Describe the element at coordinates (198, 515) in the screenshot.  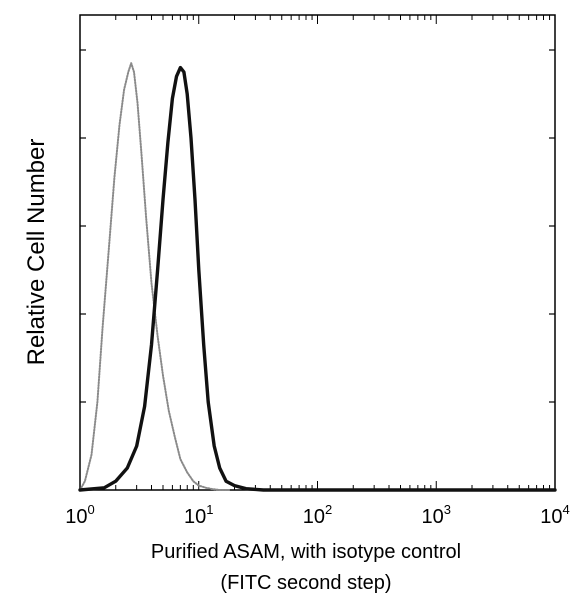
I see `x-tick-label: 10¹` at that location.